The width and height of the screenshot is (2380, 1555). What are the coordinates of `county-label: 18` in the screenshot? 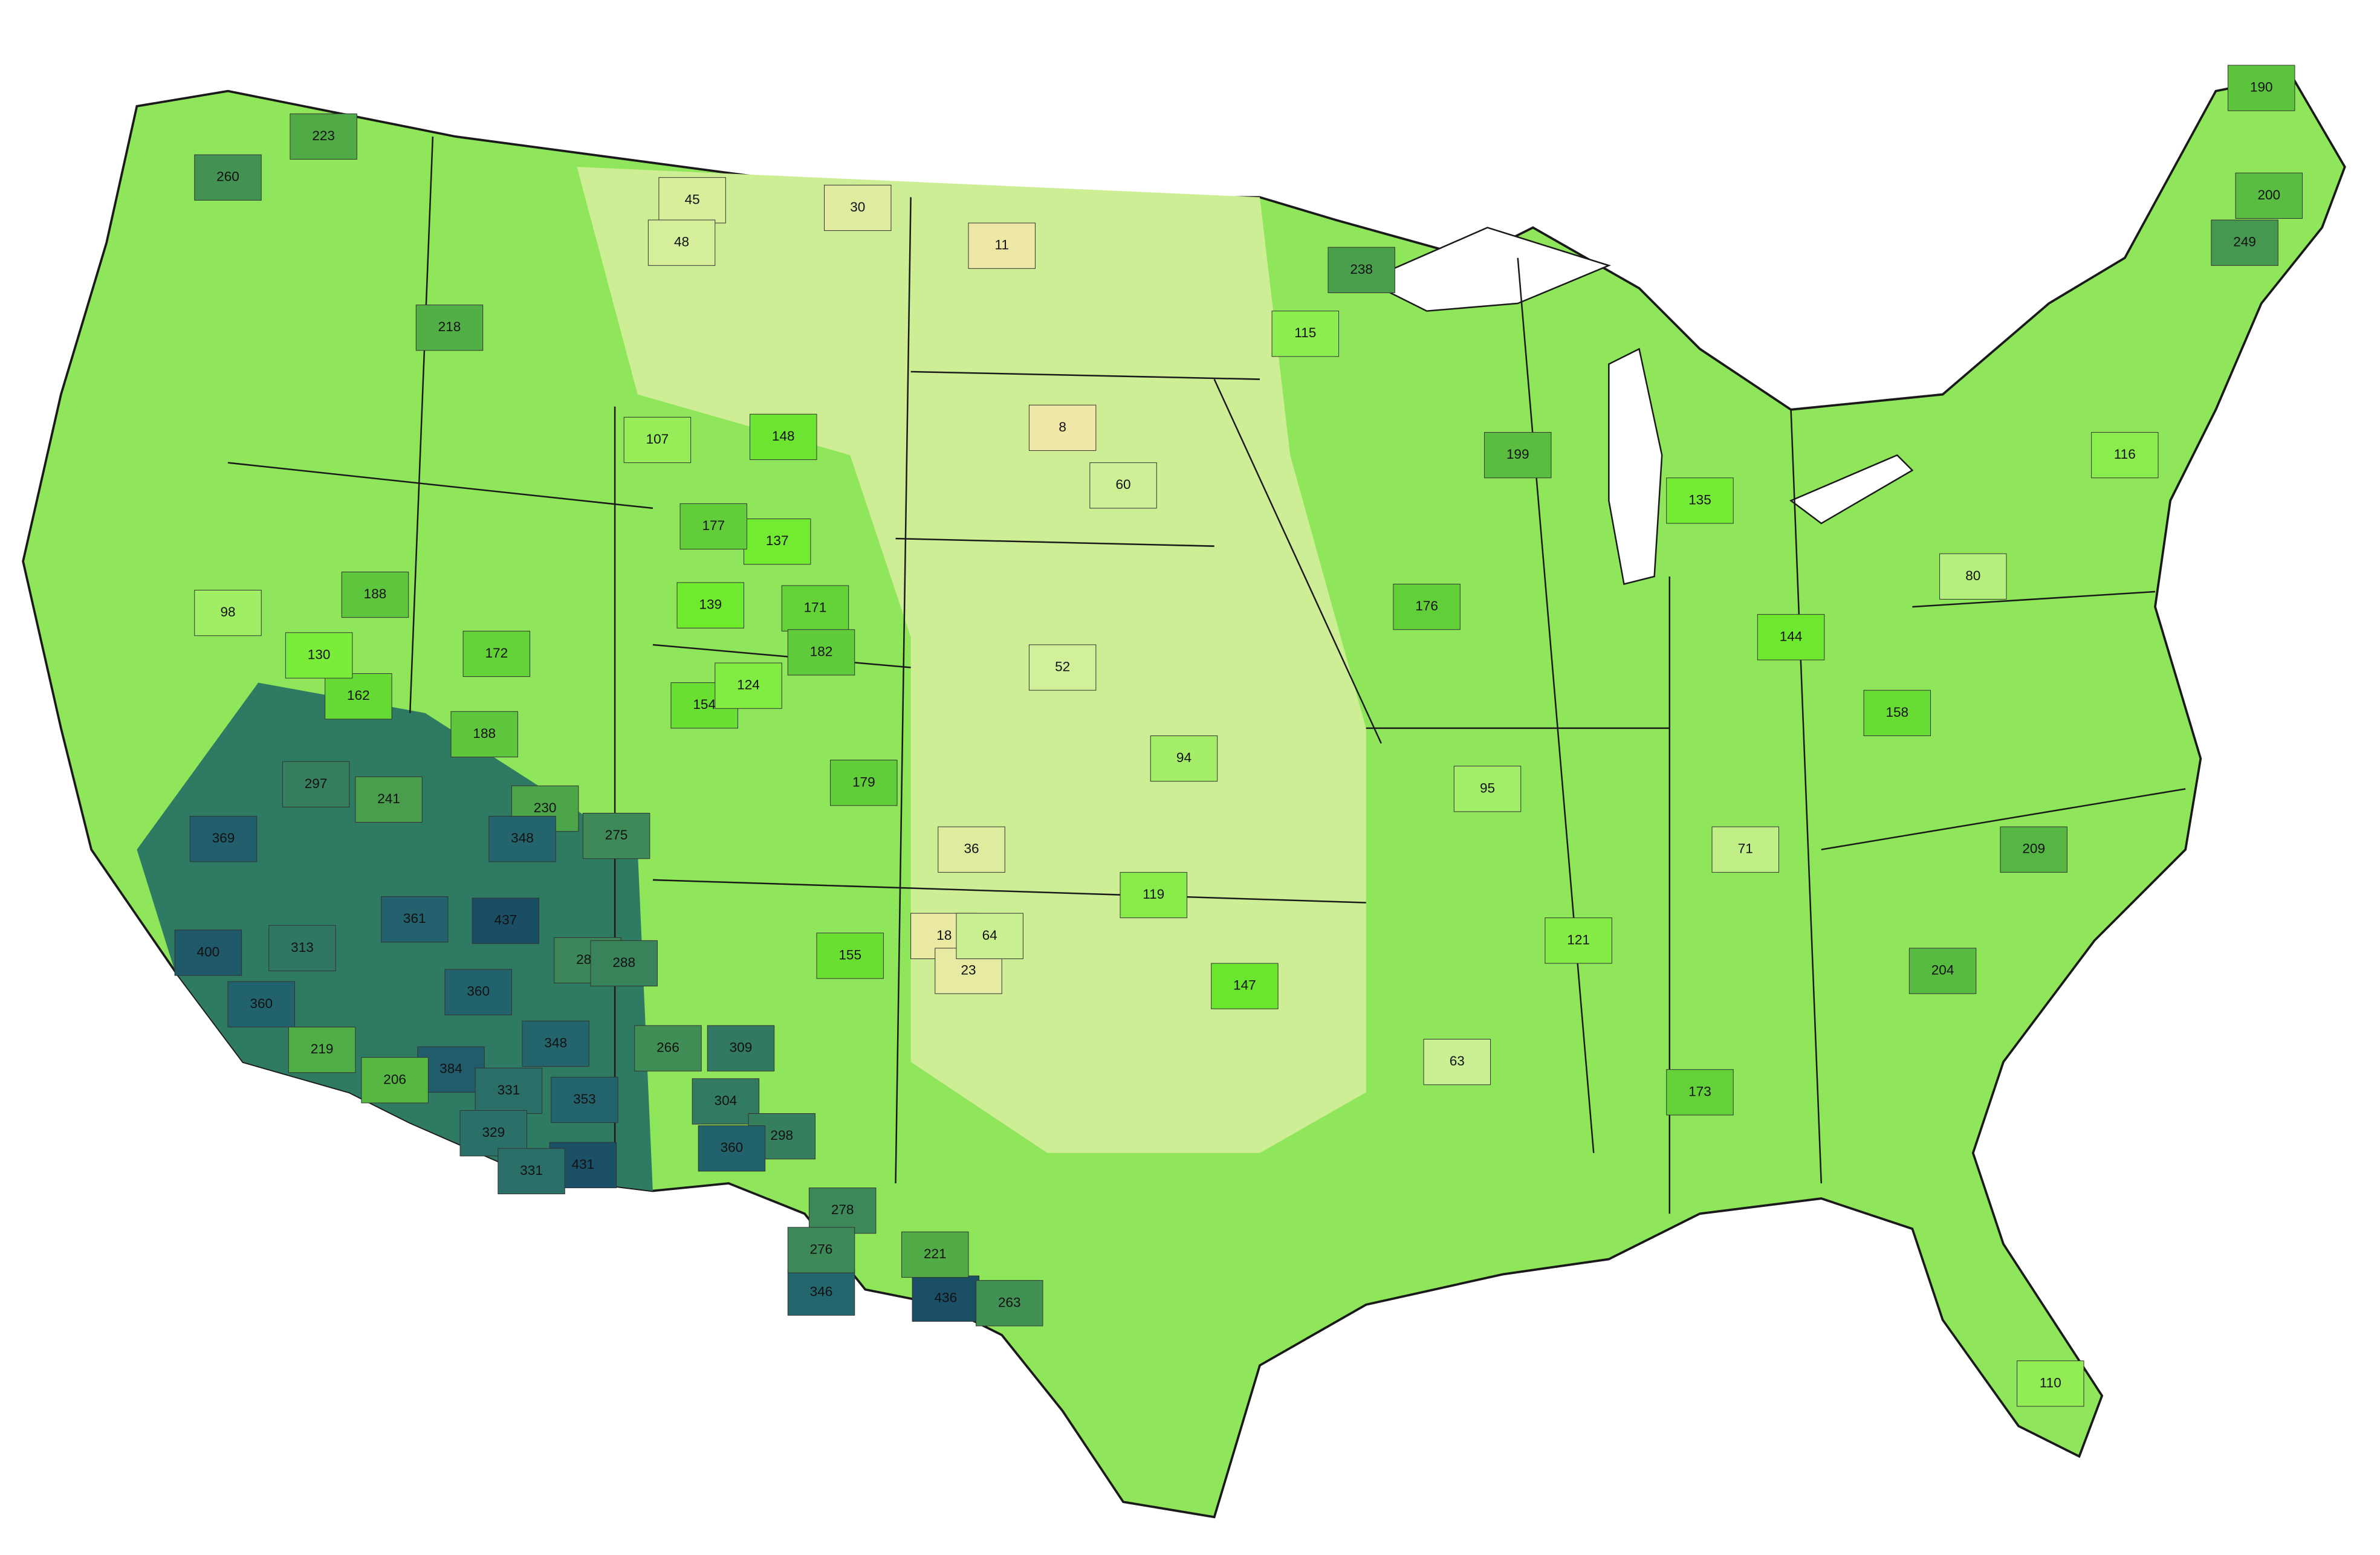 It's located at (944, 935).